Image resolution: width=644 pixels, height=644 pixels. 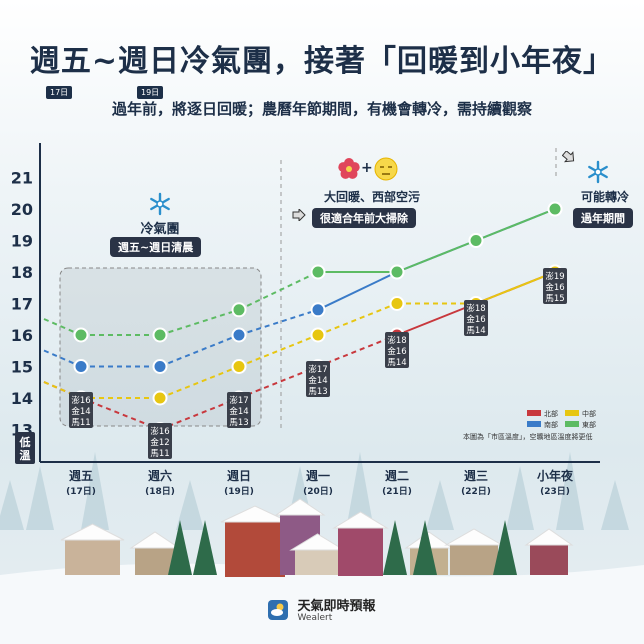 What do you see at coordinates (371, 197) in the screenshot?
I see `warm-label: 大回暖、西部空污` at bounding box center [371, 197].